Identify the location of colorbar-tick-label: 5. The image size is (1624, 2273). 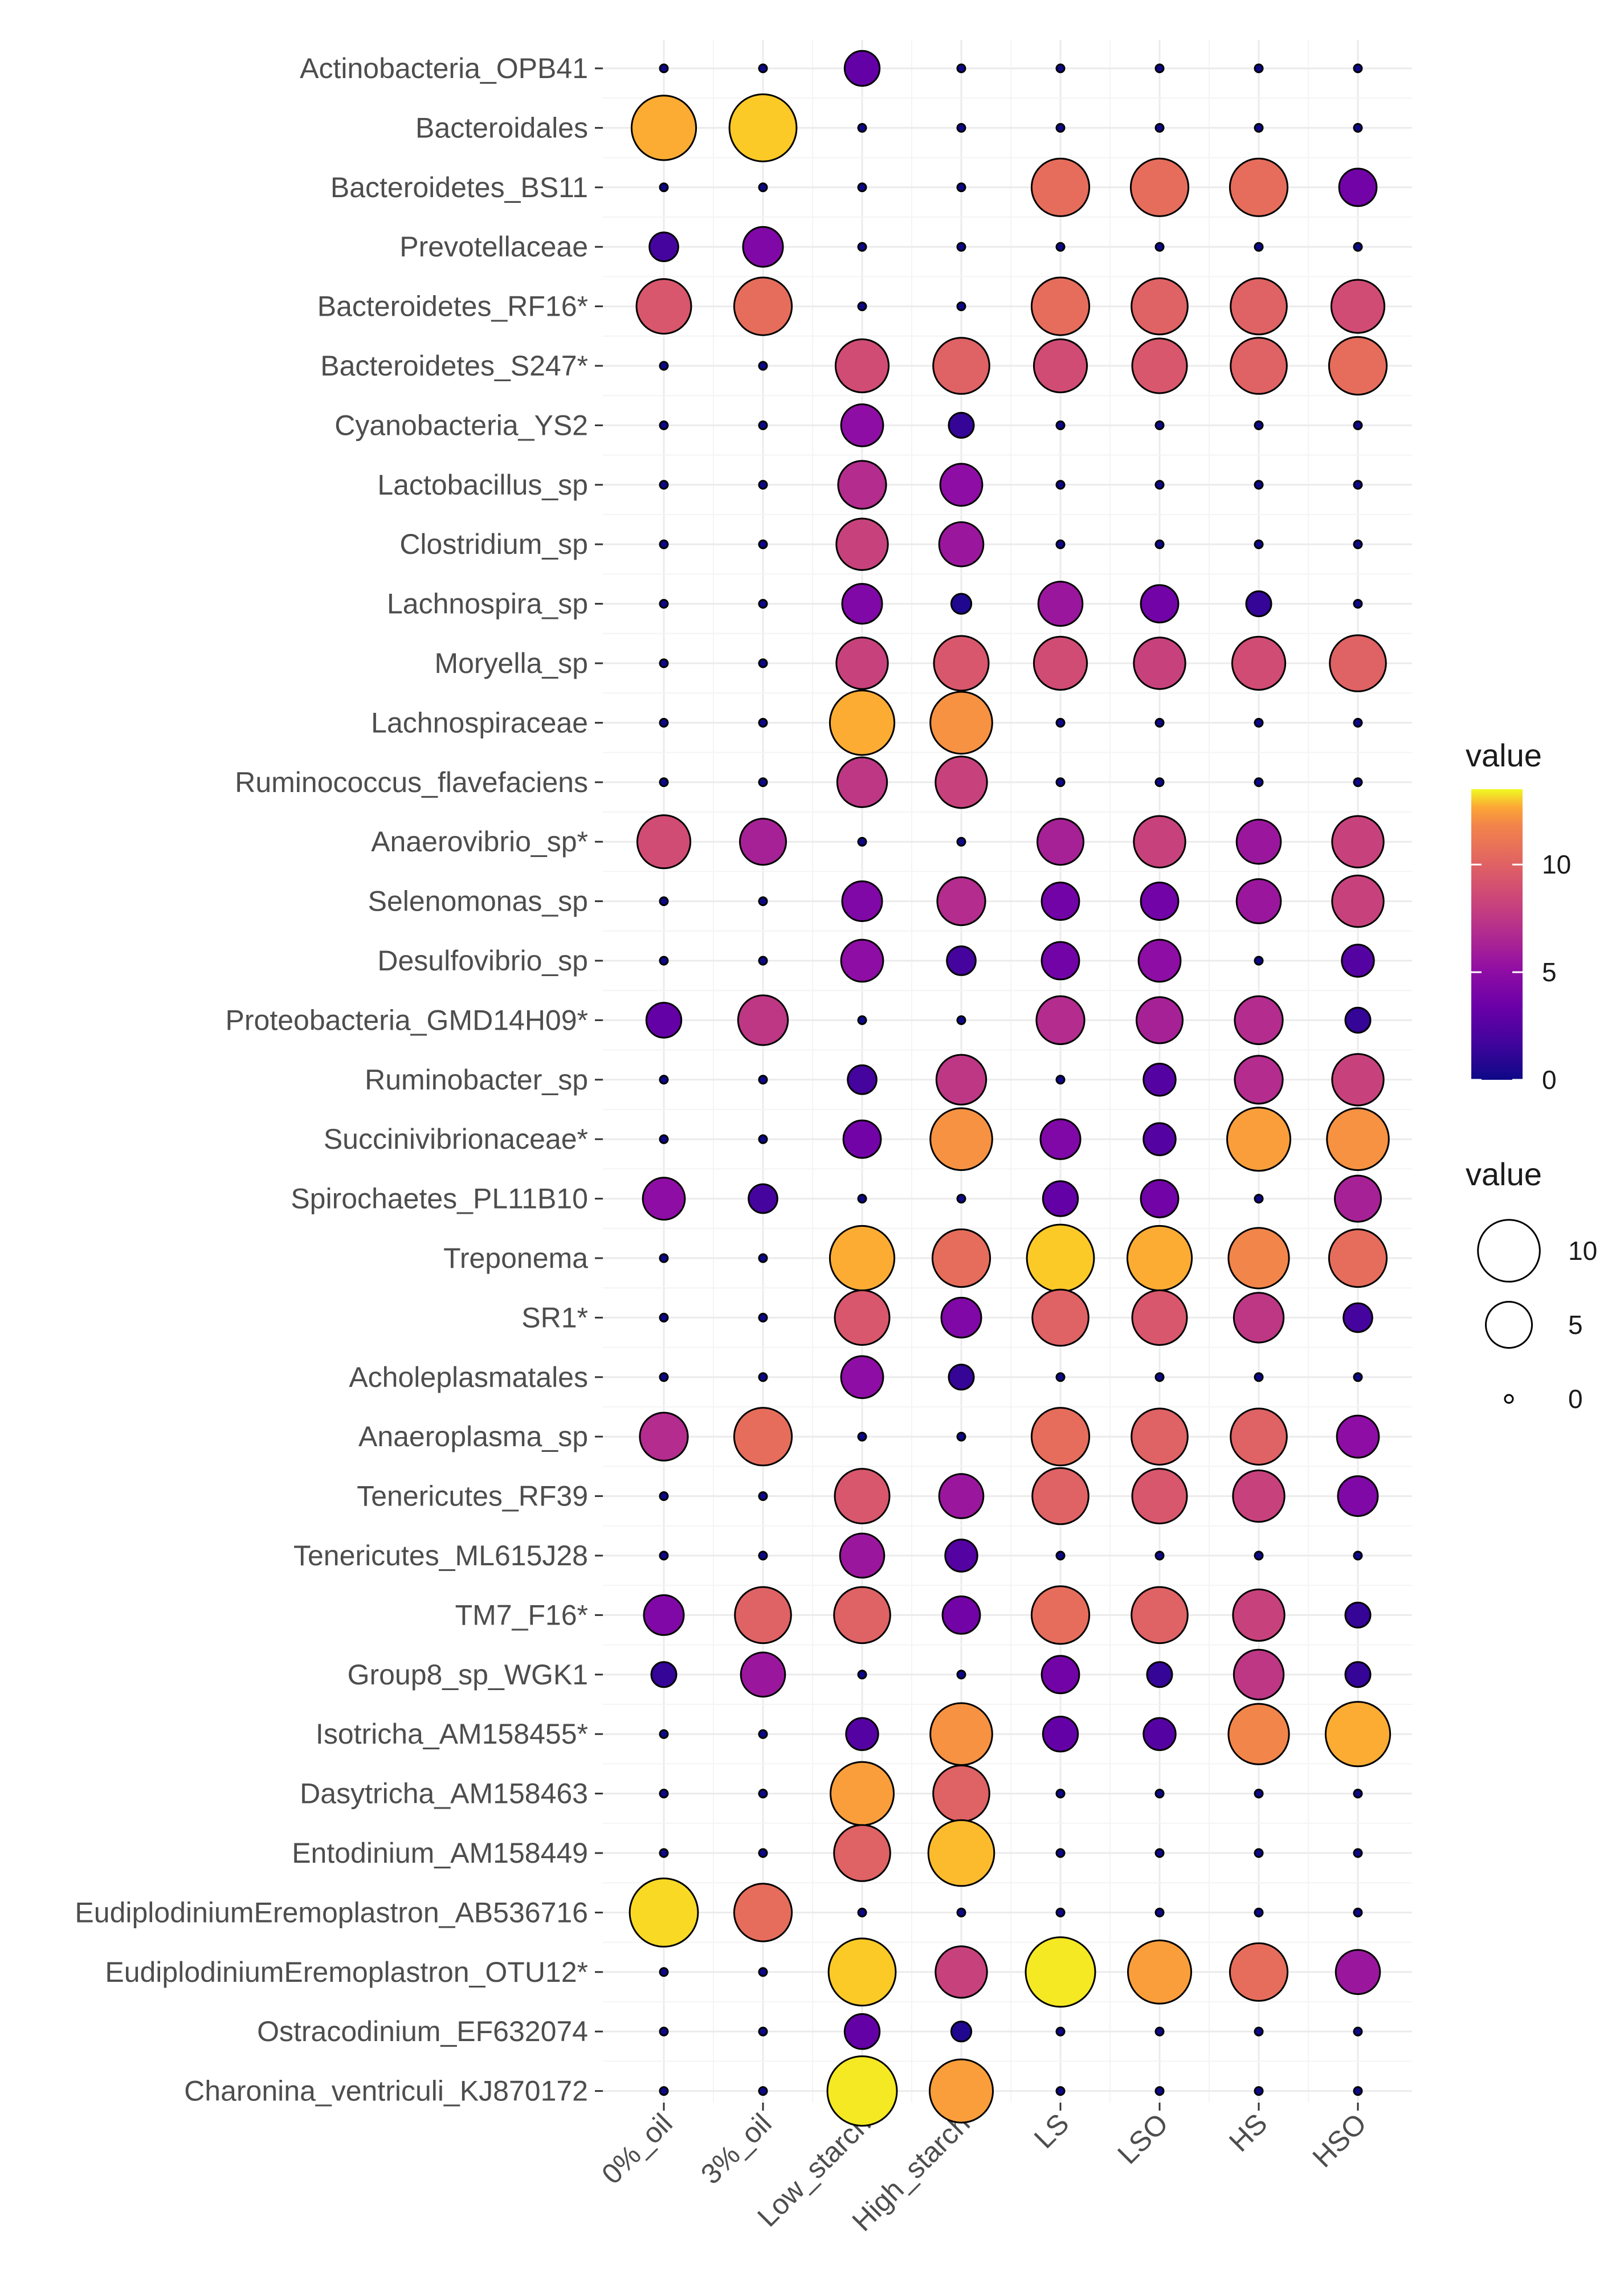
(1550, 972).